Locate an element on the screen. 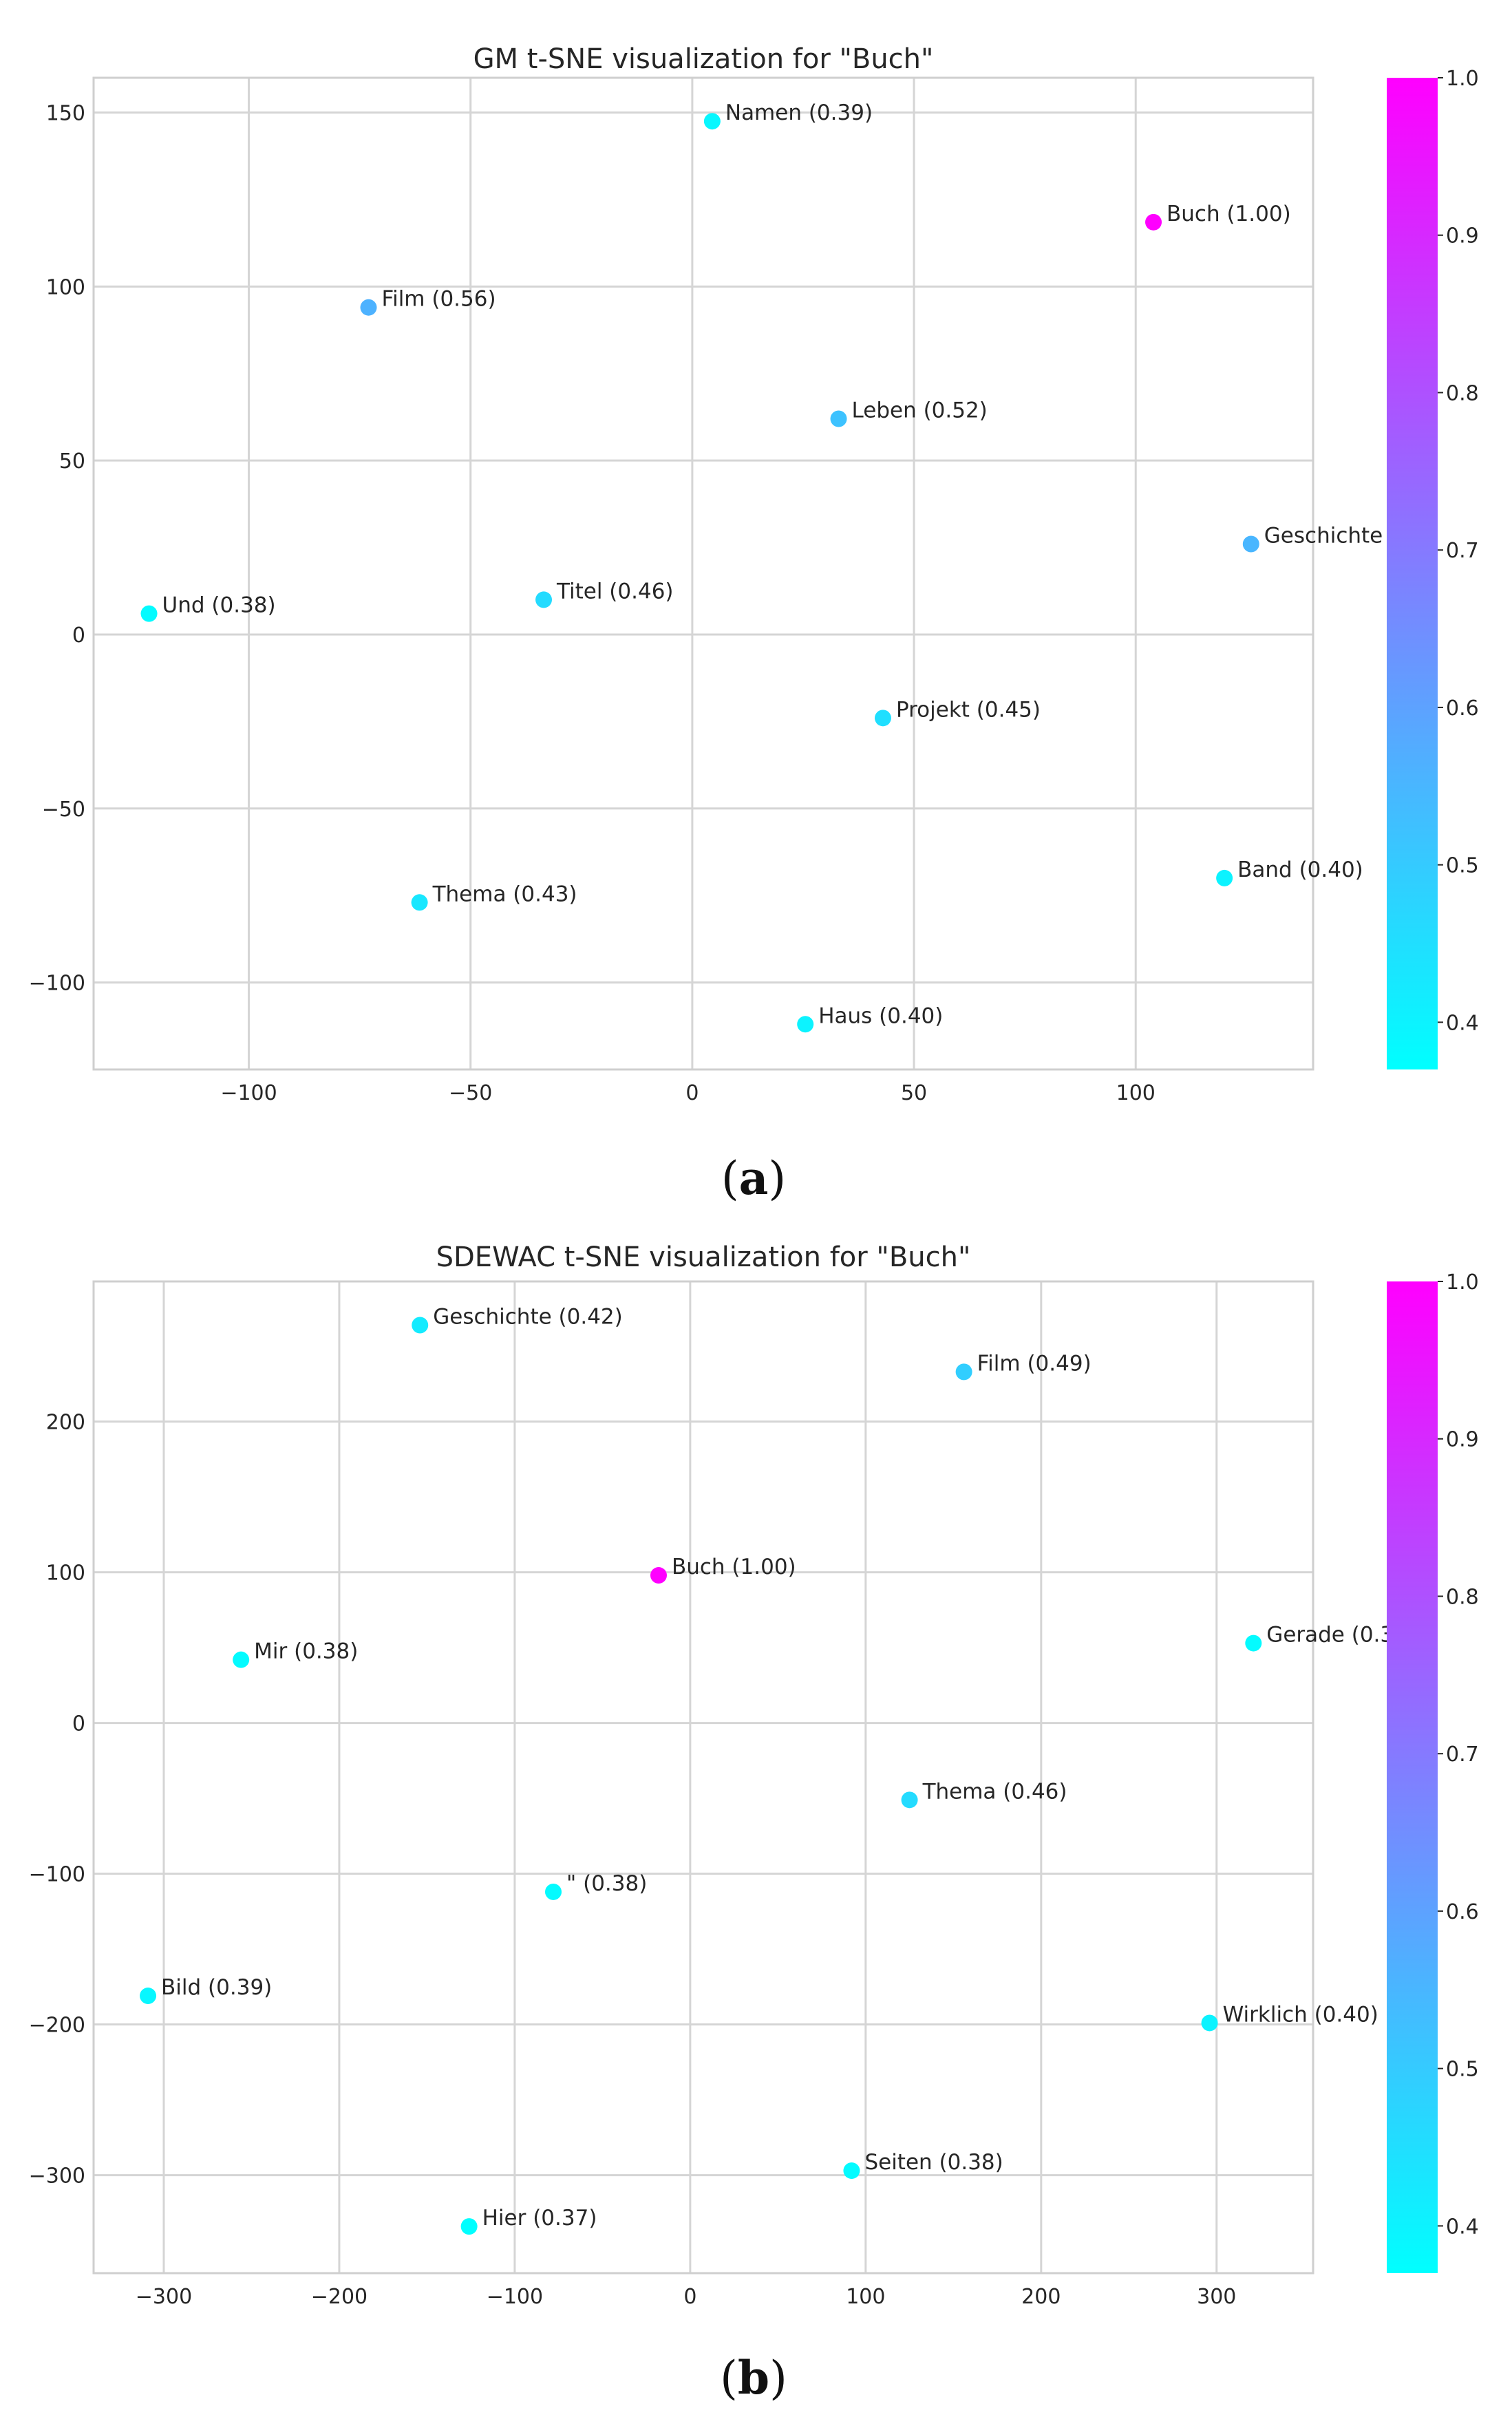 The height and width of the screenshot is (2428, 1512). x-tick-label: 50 is located at coordinates (914, 1093).